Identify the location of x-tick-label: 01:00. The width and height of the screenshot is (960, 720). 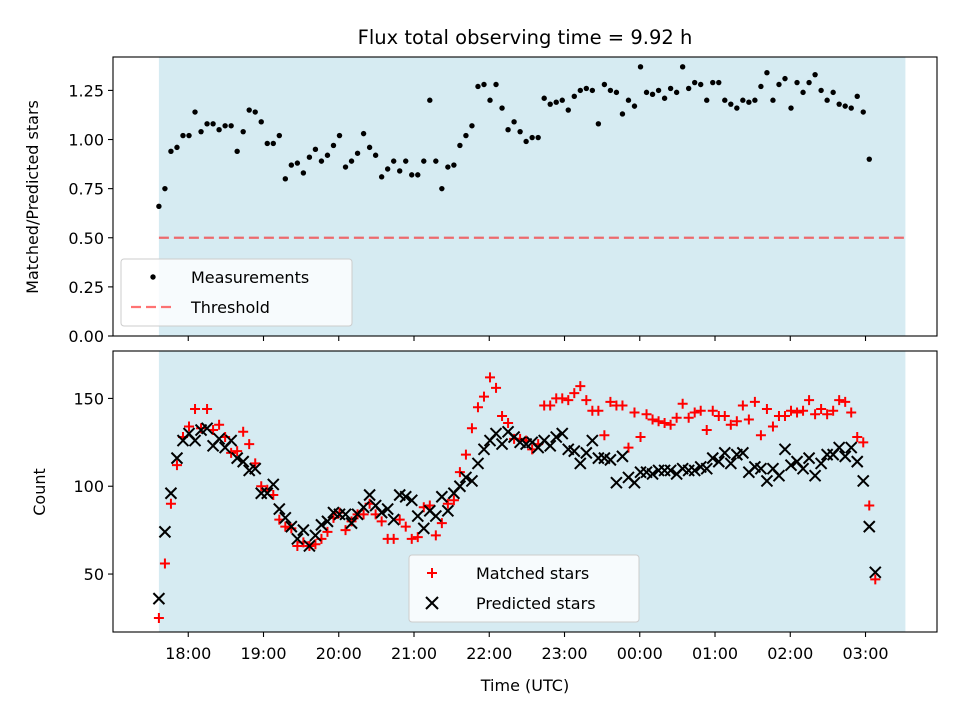
(715, 653).